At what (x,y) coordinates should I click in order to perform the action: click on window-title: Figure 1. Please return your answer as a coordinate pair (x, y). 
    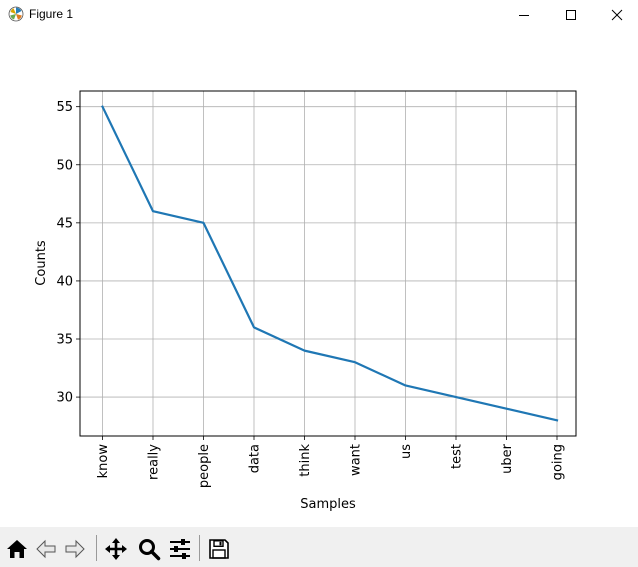
    Looking at the image, I should click on (51, 14).